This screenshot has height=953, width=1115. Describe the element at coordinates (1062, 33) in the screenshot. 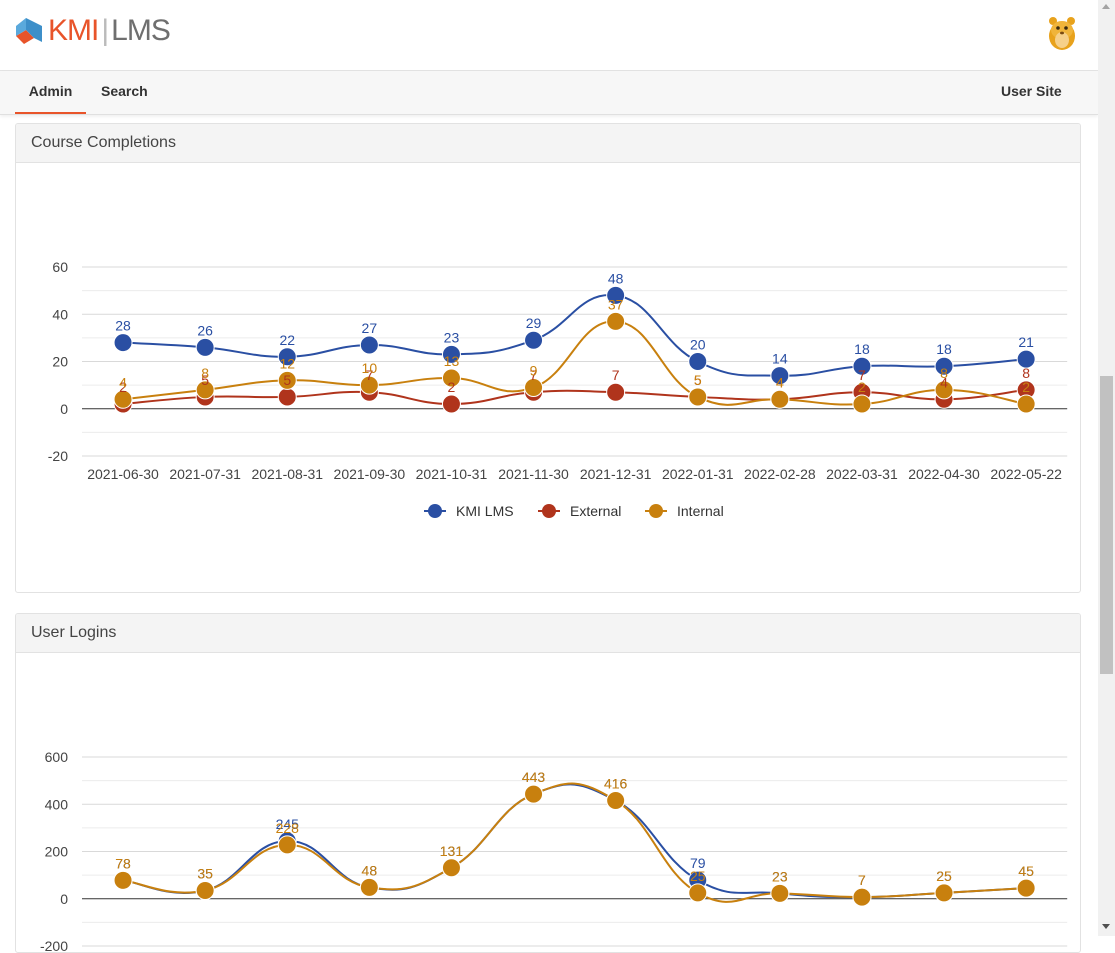

I see `user-avatar-icon` at that location.